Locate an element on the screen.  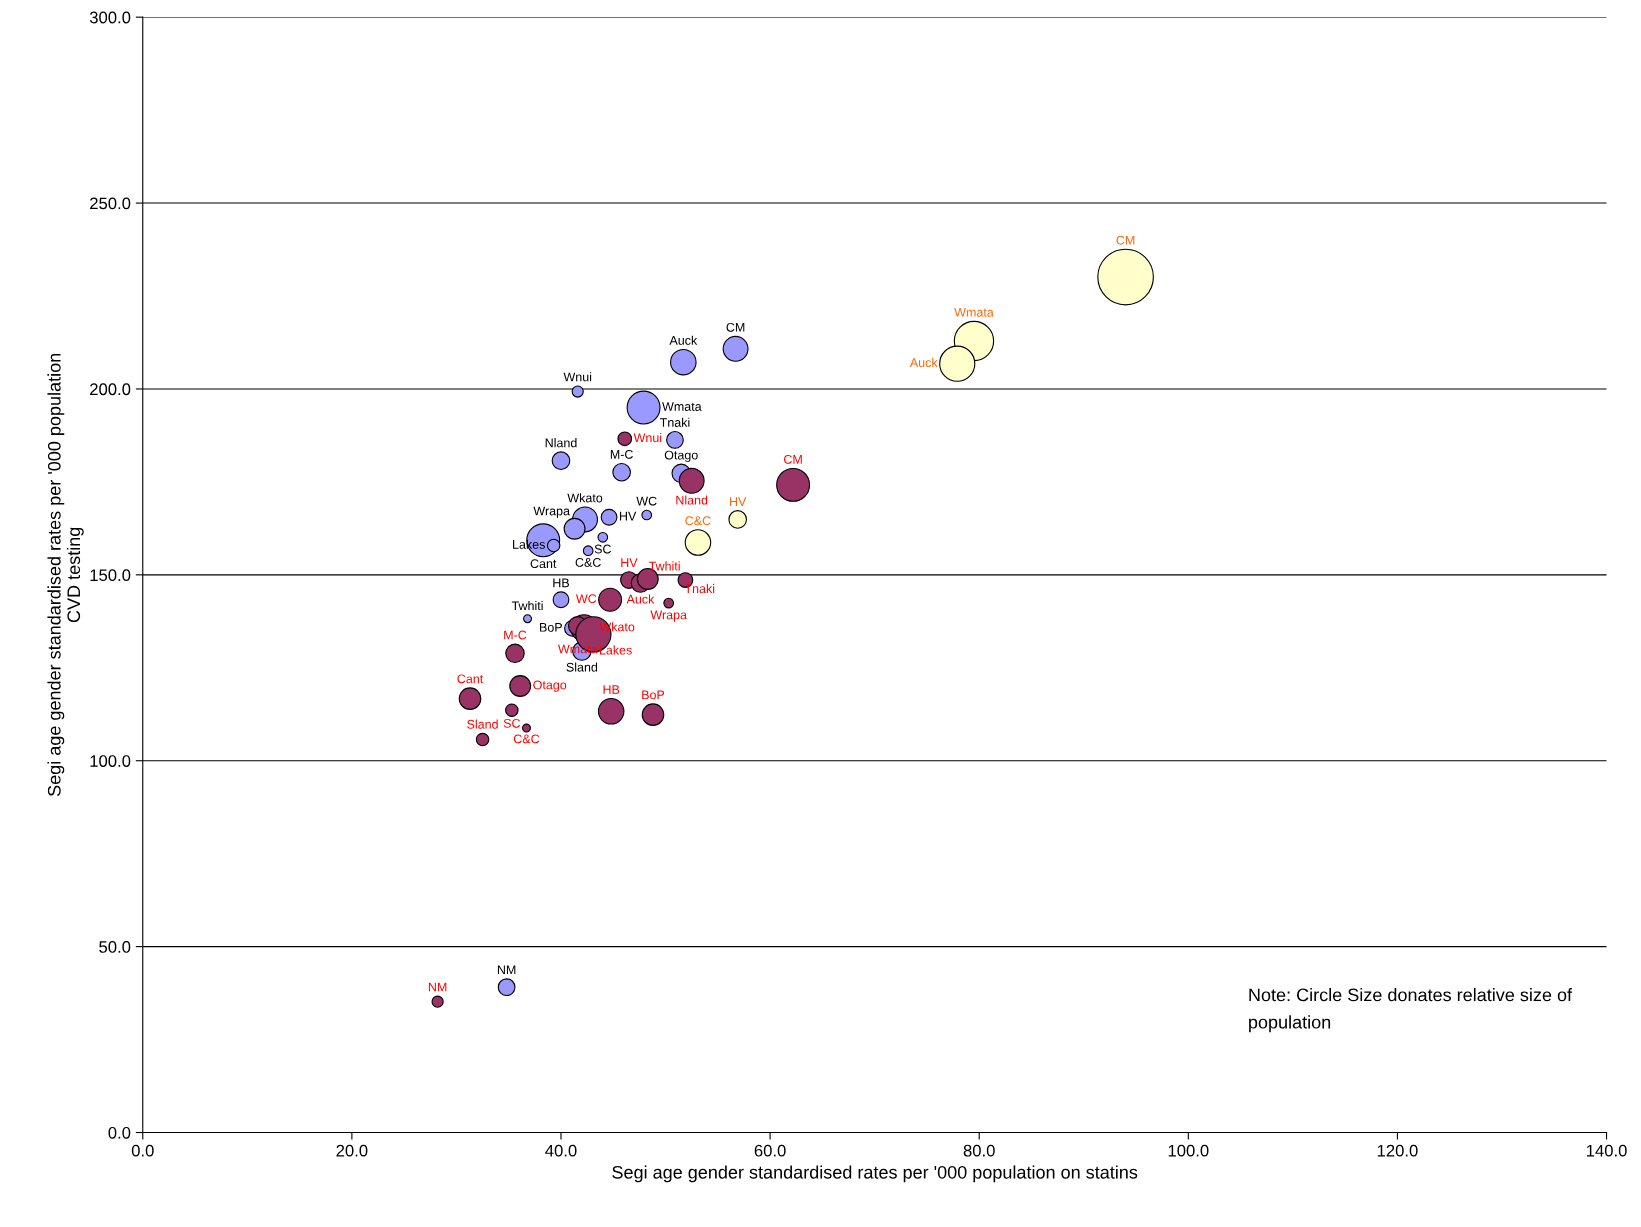
data-label: Wkato is located at coordinates (585, 498).